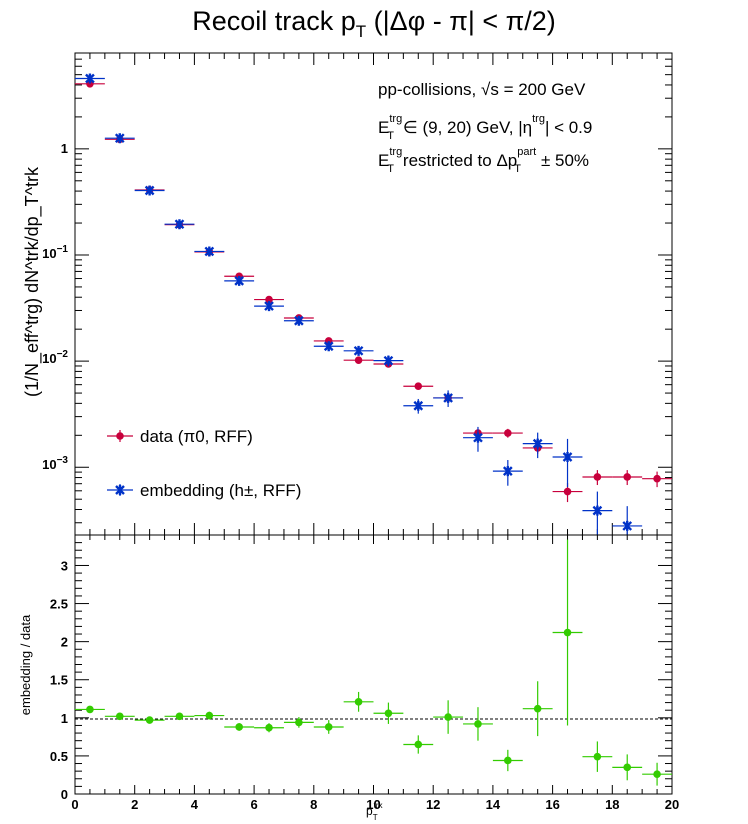 Image resolution: width=748 pixels, height=824 pixels. What do you see at coordinates (64, 794) in the screenshot?
I see `y-tick-label: 0` at bounding box center [64, 794].